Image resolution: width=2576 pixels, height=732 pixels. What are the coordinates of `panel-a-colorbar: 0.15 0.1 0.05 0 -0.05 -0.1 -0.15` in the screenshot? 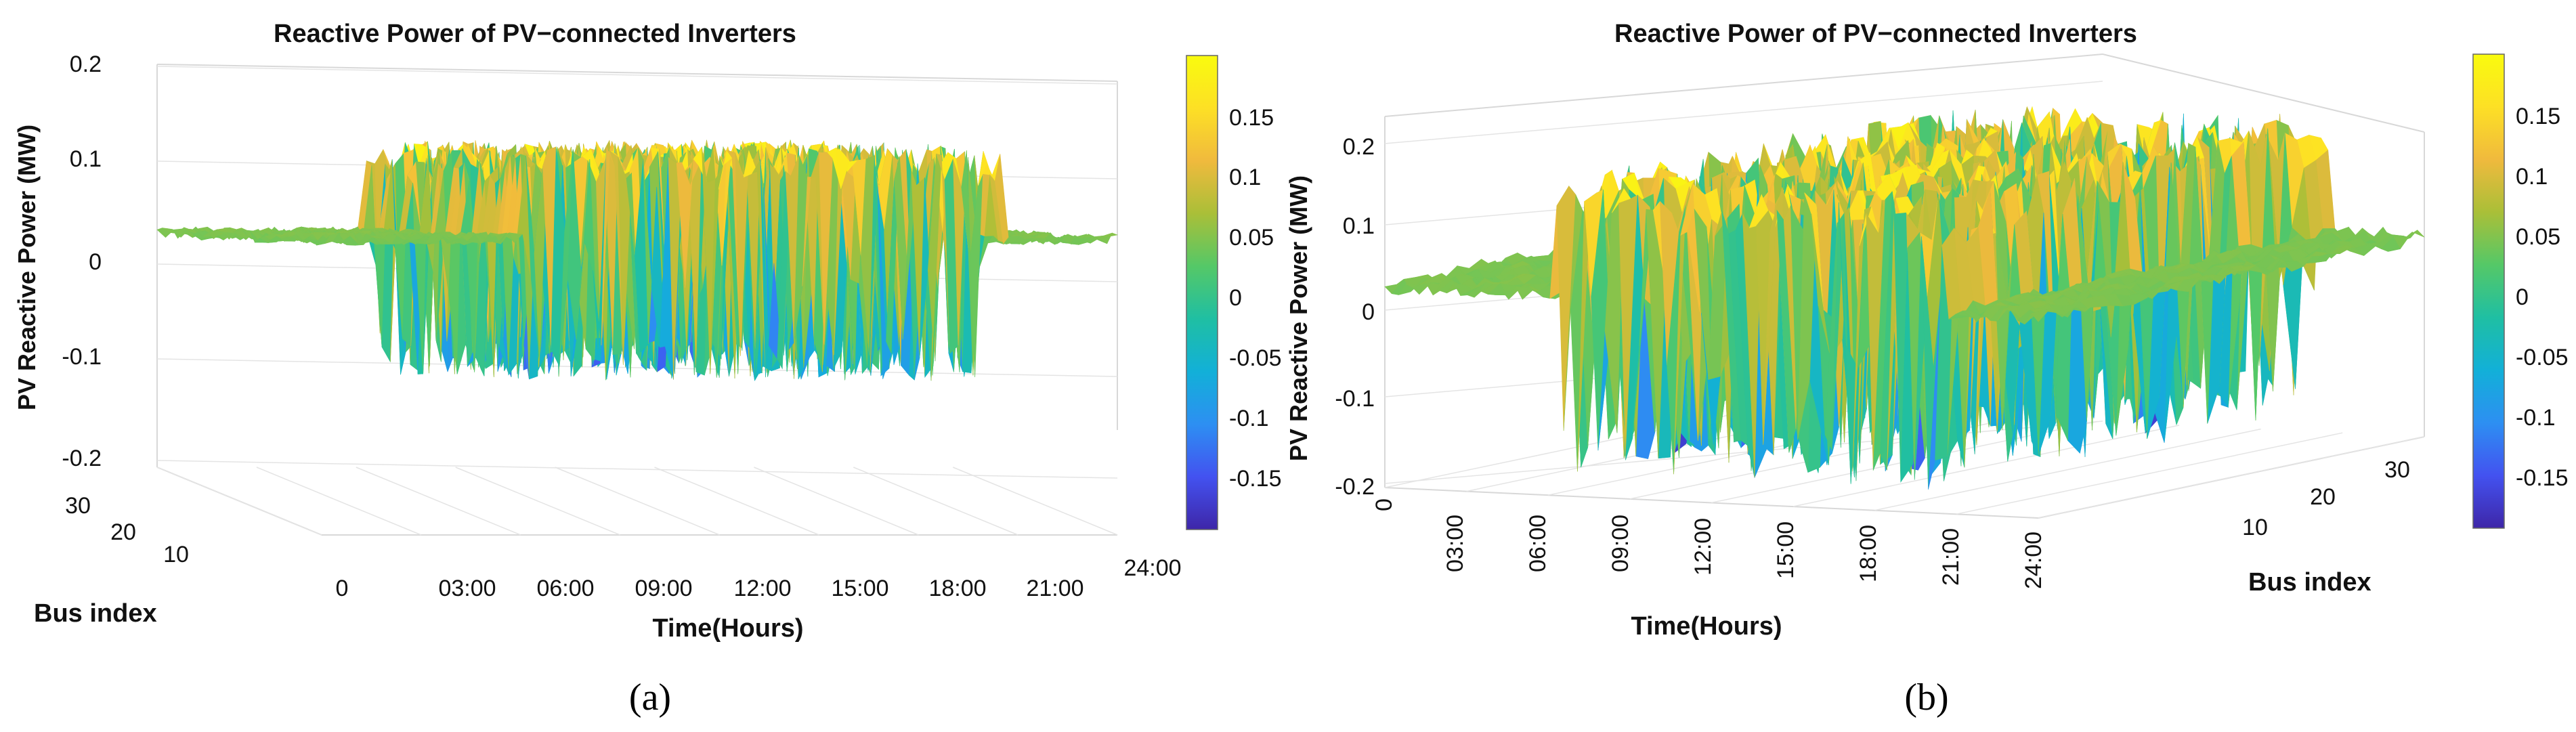 It's located at (1234, 292).